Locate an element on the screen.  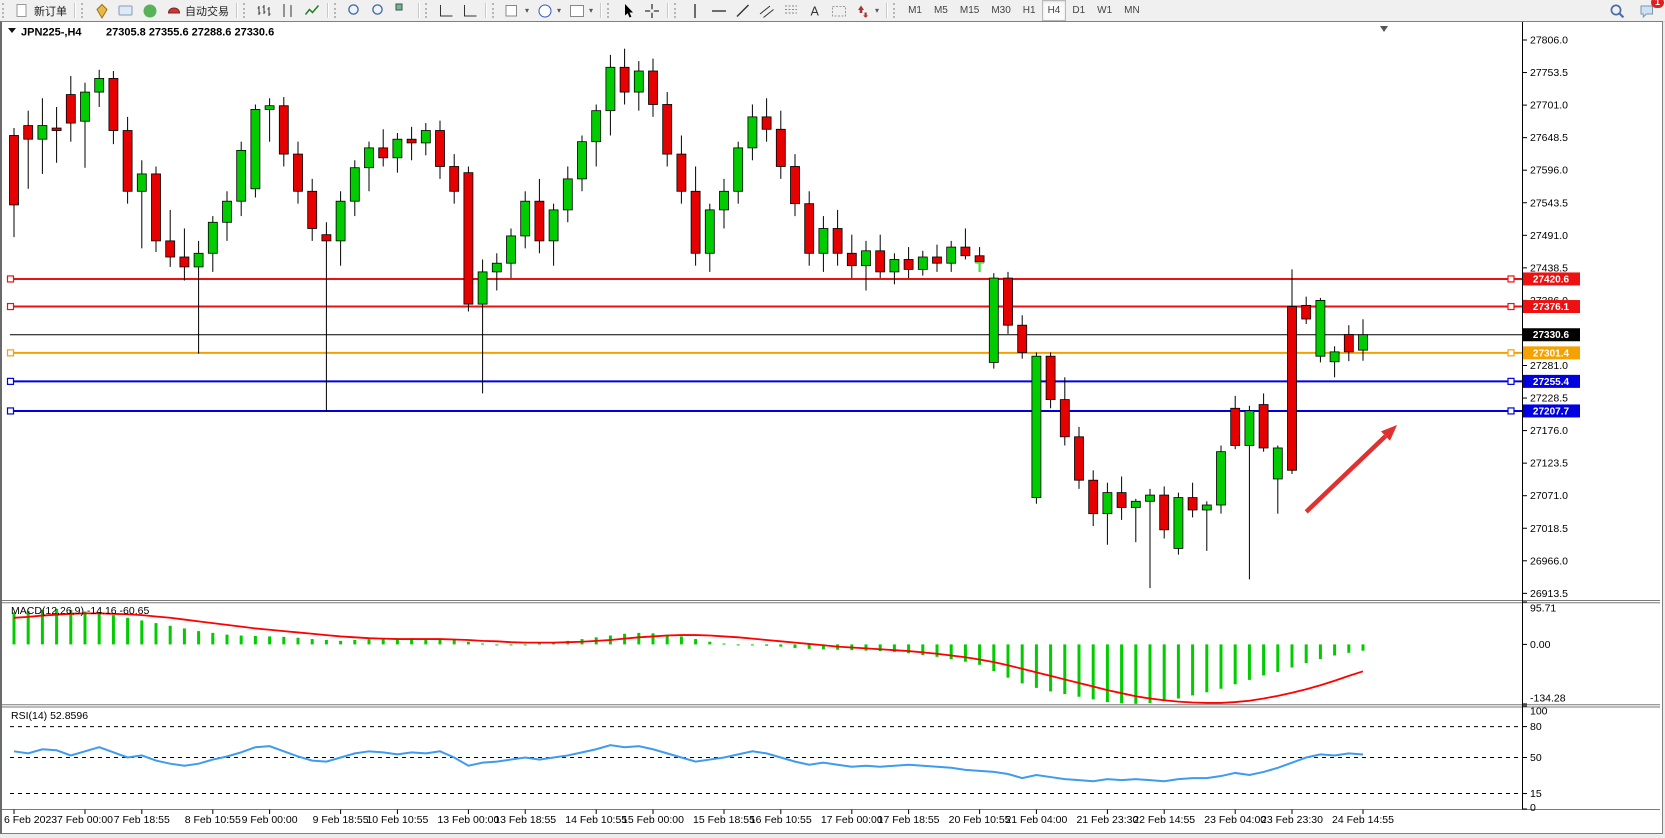
crosshair-icon is located at coordinates (652, 11).